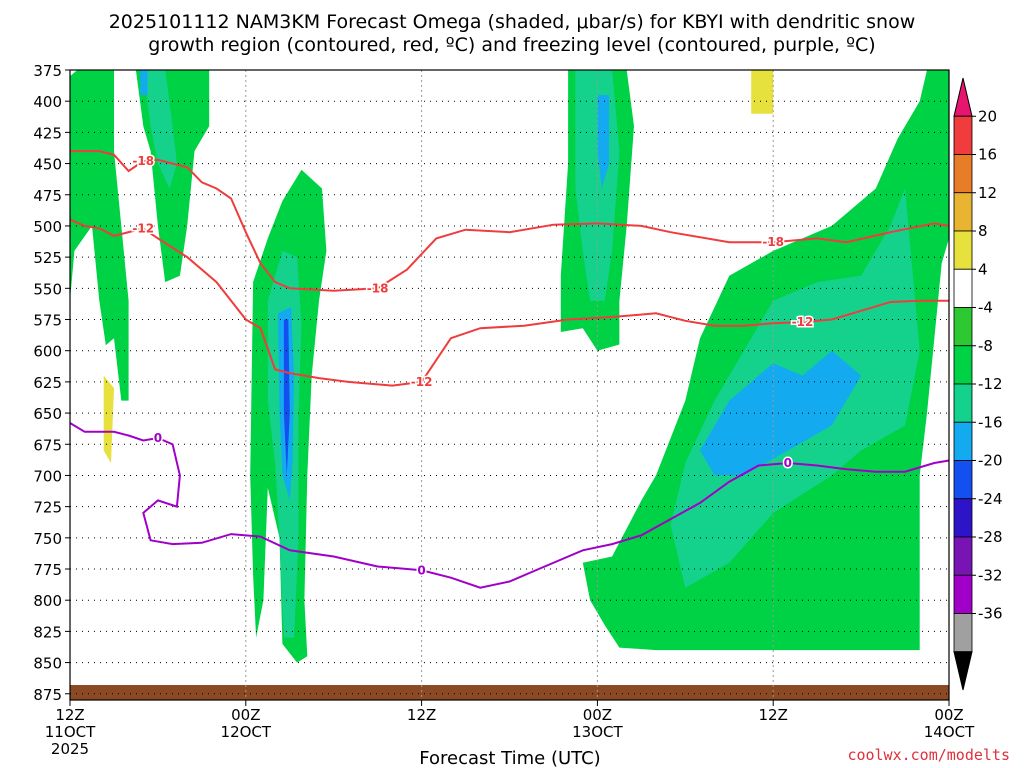  I want to click on colorbar-label: -32, so click(990, 575).